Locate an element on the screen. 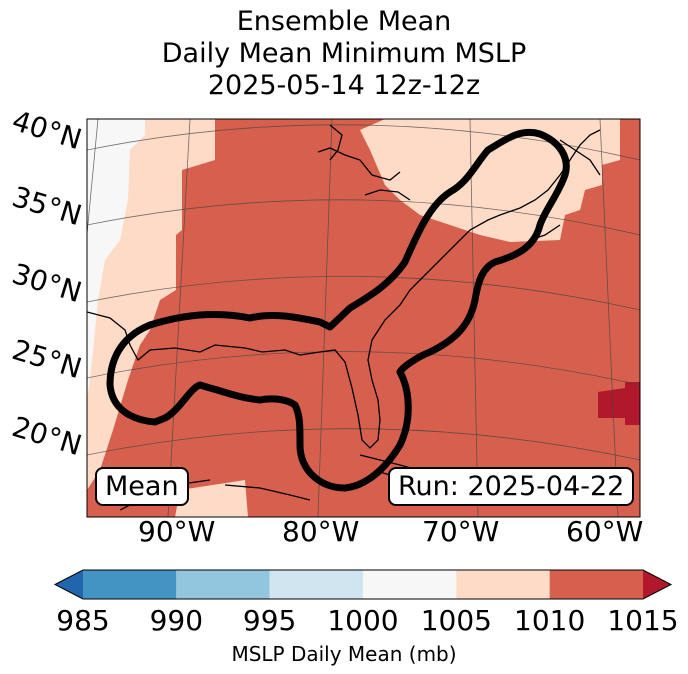 This screenshot has height=674, width=688. run-date-label: Run: 2025-04-22 is located at coordinates (511, 486).